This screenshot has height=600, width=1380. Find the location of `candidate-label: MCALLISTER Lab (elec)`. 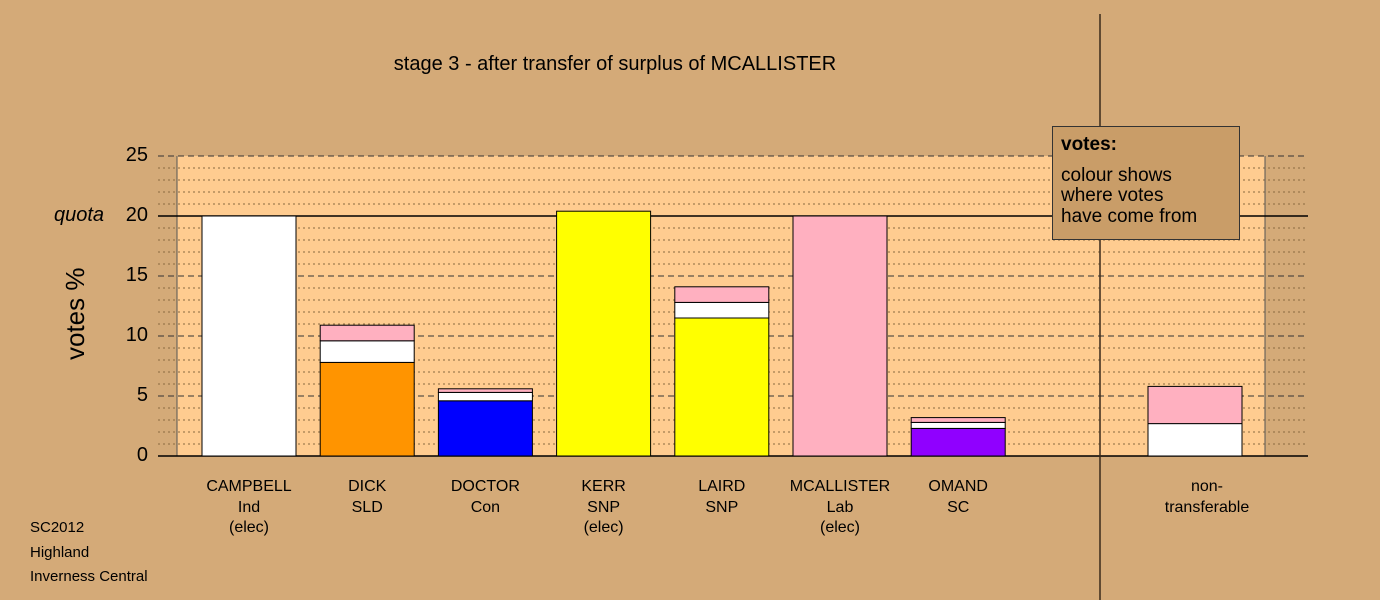

candidate-label: MCALLISTER Lab (elec) is located at coordinates (840, 508).